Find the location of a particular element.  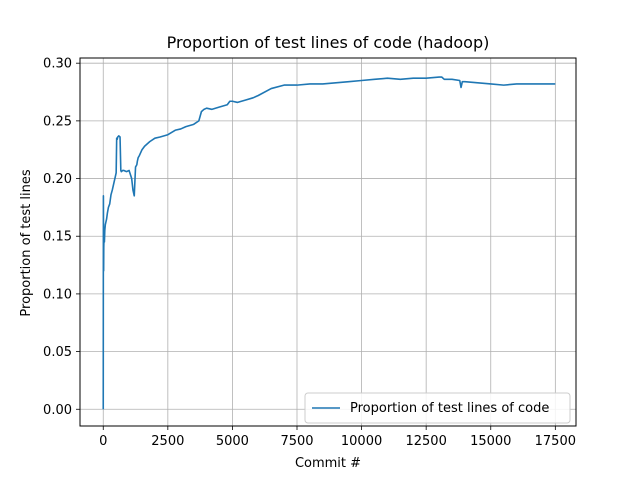

y-tick-label: 0.00 is located at coordinates (57, 410).